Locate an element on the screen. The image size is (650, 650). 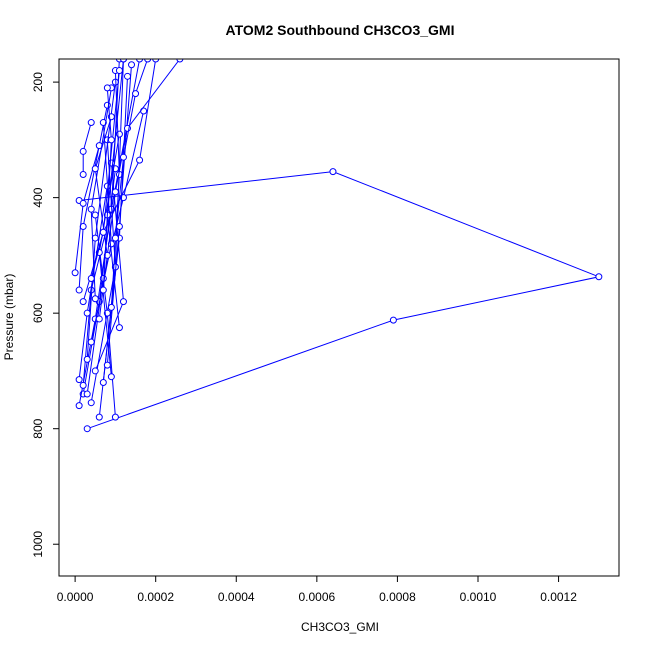
x-tick-label: 0.0002 is located at coordinates (155, 597).